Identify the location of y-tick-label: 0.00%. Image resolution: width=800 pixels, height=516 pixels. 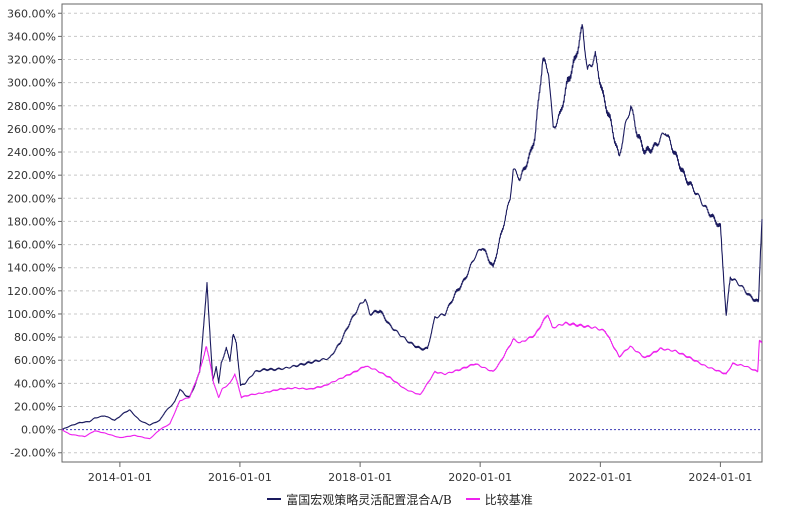
(38, 430).